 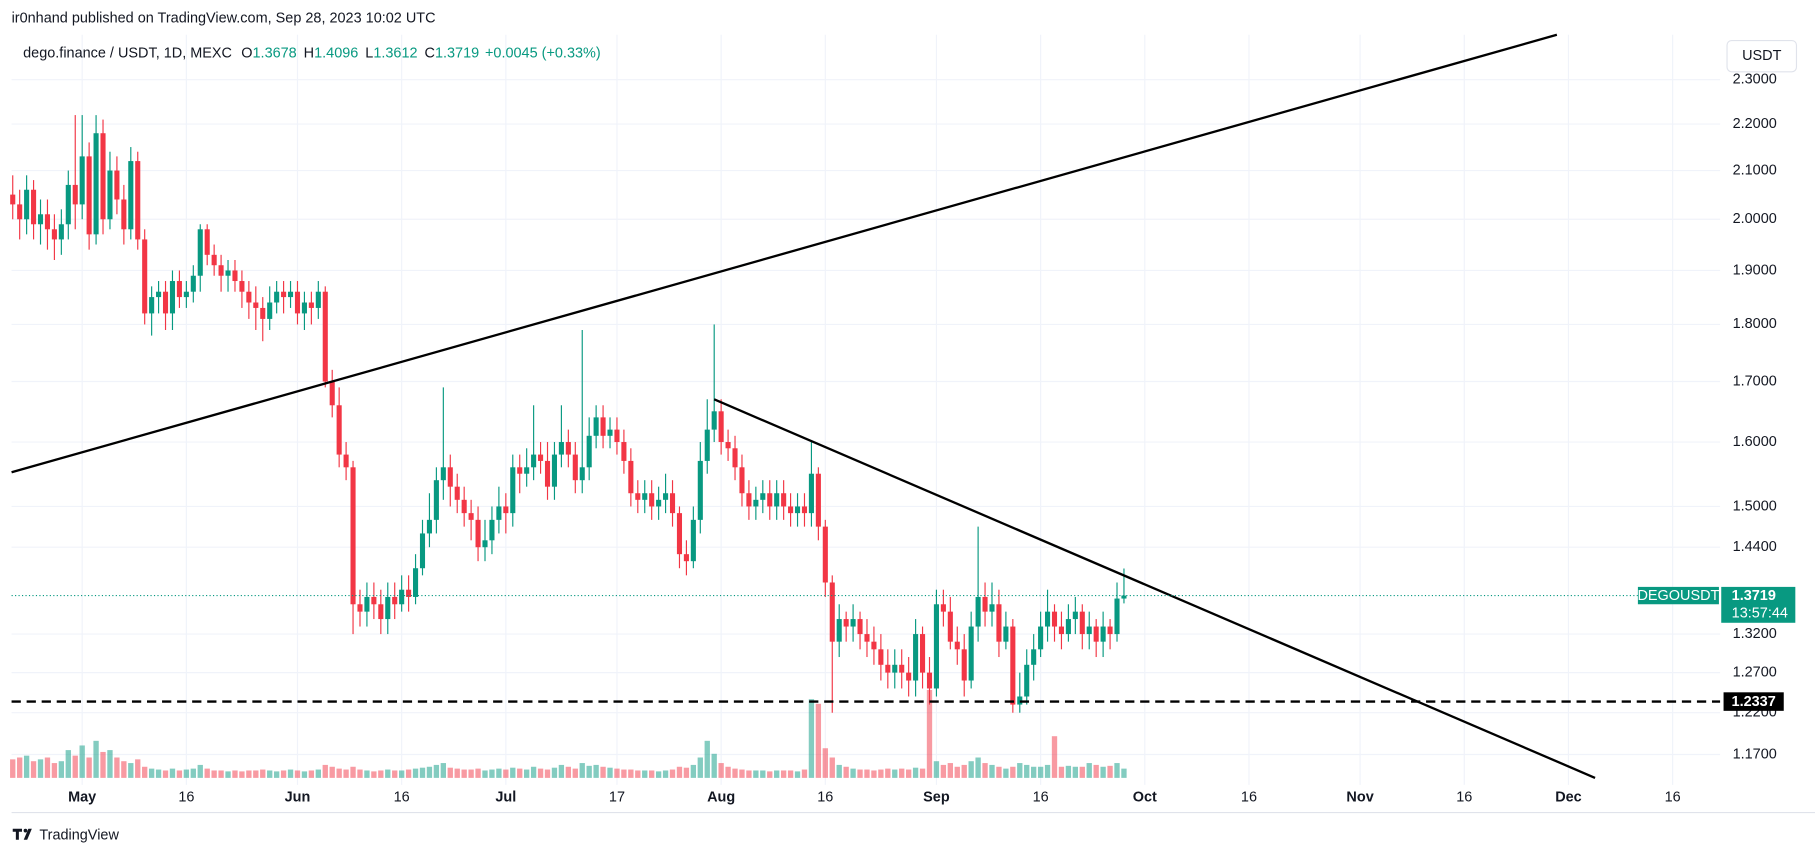 What do you see at coordinates (1755, 634) in the screenshot?
I see `y-tick-label: 1.3200` at bounding box center [1755, 634].